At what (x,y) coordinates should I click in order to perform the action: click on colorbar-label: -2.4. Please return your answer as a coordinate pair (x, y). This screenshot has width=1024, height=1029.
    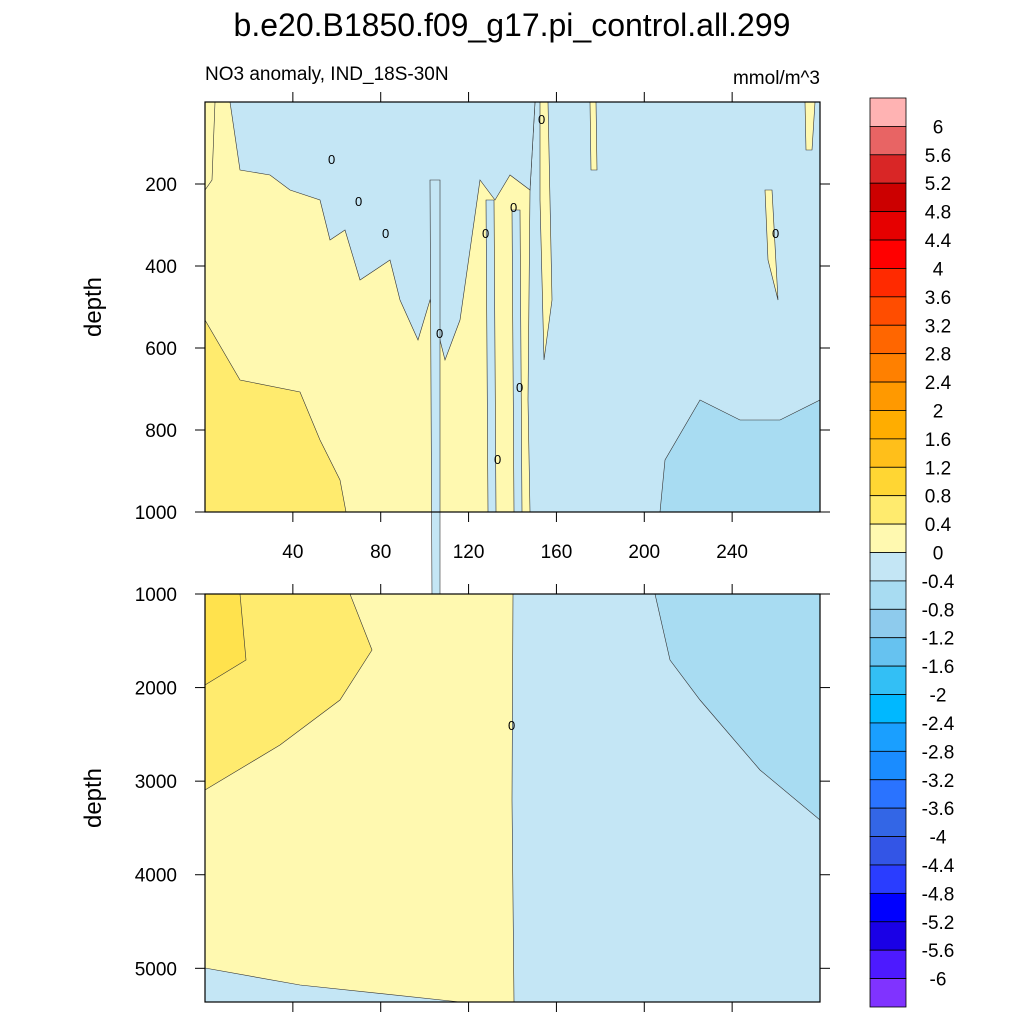
    Looking at the image, I should click on (938, 724).